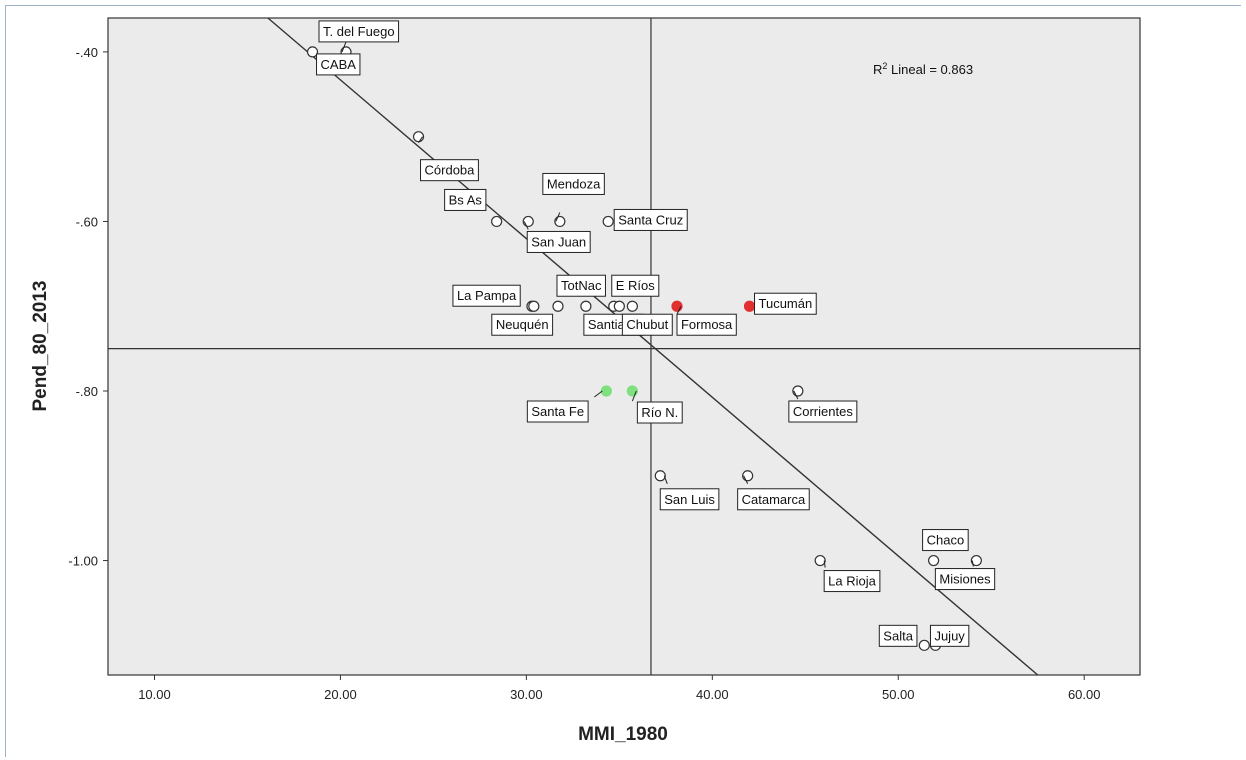 Image resolution: width=1246 pixels, height=760 pixels. I want to click on y-tick-label: -1.00, so click(83, 561).